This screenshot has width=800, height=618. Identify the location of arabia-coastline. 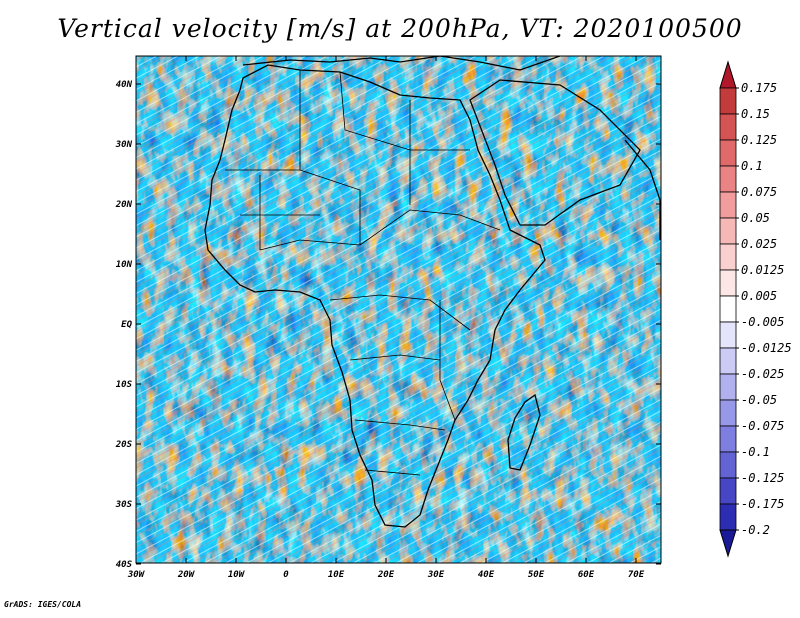
(555, 152).